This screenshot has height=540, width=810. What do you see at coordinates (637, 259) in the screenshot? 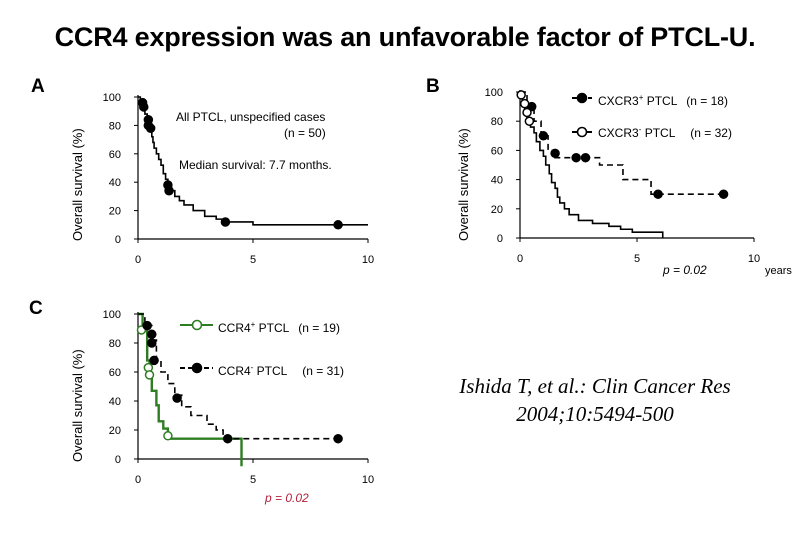
I see `panel-b-xtick-label: 5` at bounding box center [637, 259].